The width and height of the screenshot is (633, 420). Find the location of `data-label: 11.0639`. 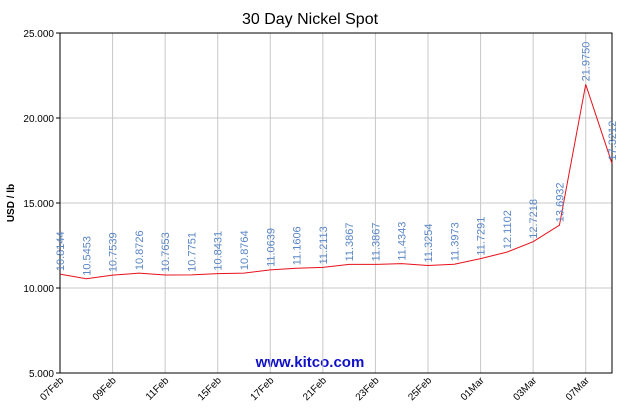

data-label: 11.0639 is located at coordinates (271, 247).